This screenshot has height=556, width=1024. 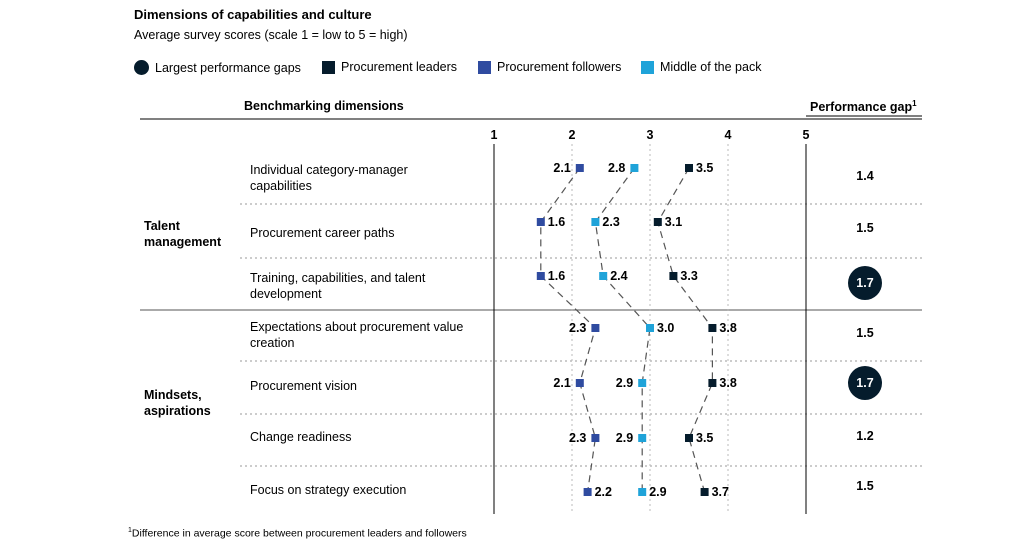 What do you see at coordinates (322, 233) in the screenshot?
I see `row-label: Procurement career paths` at bounding box center [322, 233].